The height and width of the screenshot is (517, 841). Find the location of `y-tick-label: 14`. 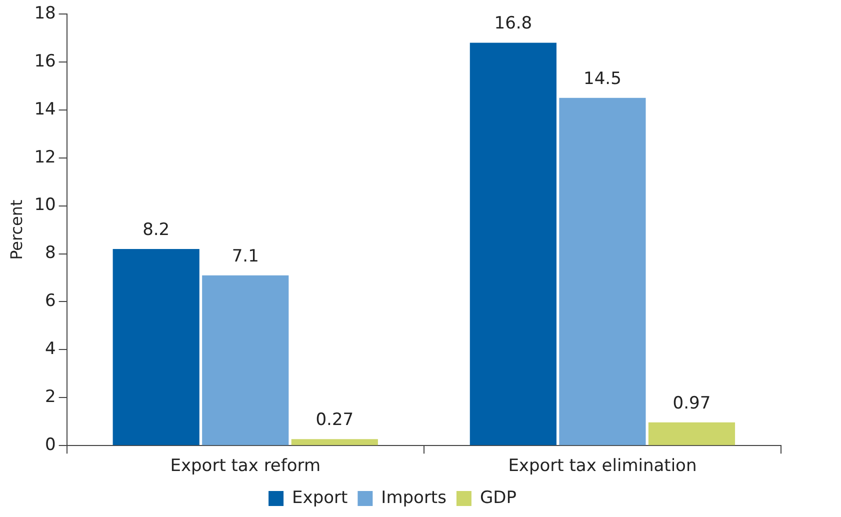

y-tick-label: 14 is located at coordinates (45, 109).